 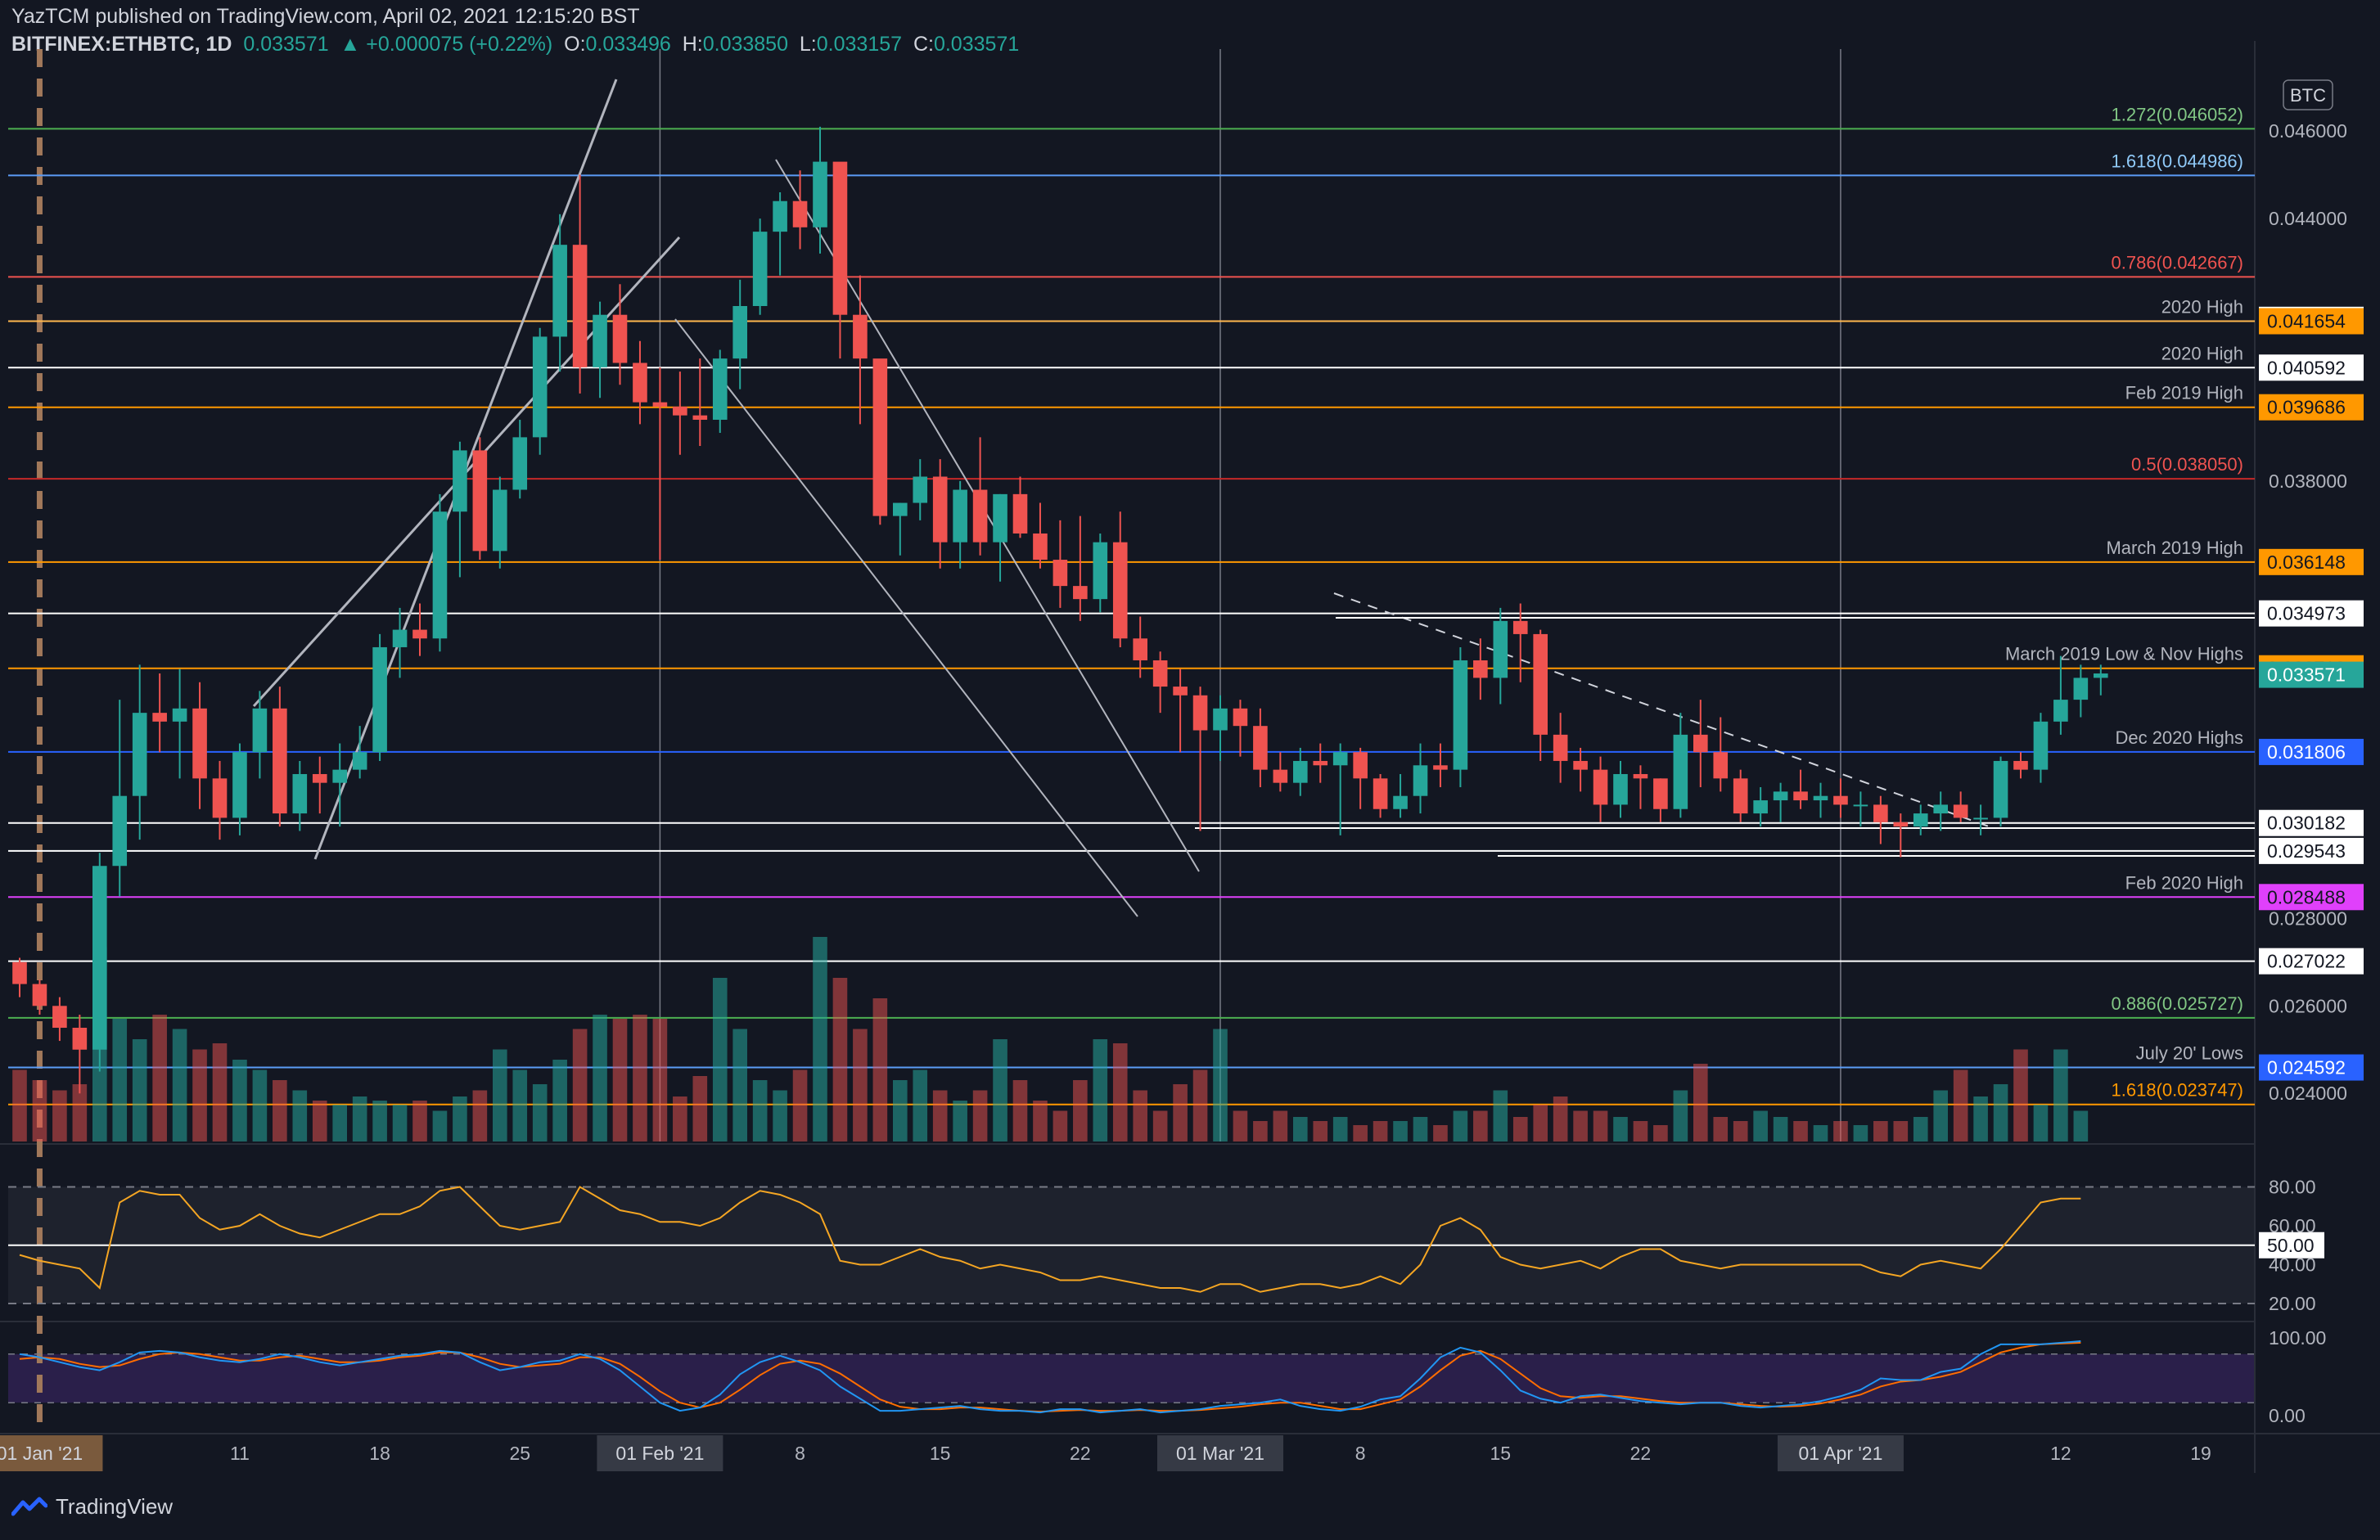 I want to click on currency-label: BTC, so click(x=2308, y=95).